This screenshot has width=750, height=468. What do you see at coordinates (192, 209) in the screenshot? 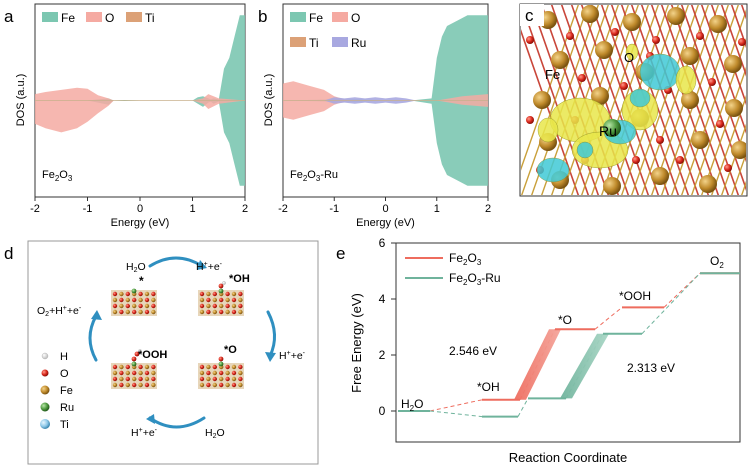
I see `xtick-a-3: 1` at bounding box center [192, 209].